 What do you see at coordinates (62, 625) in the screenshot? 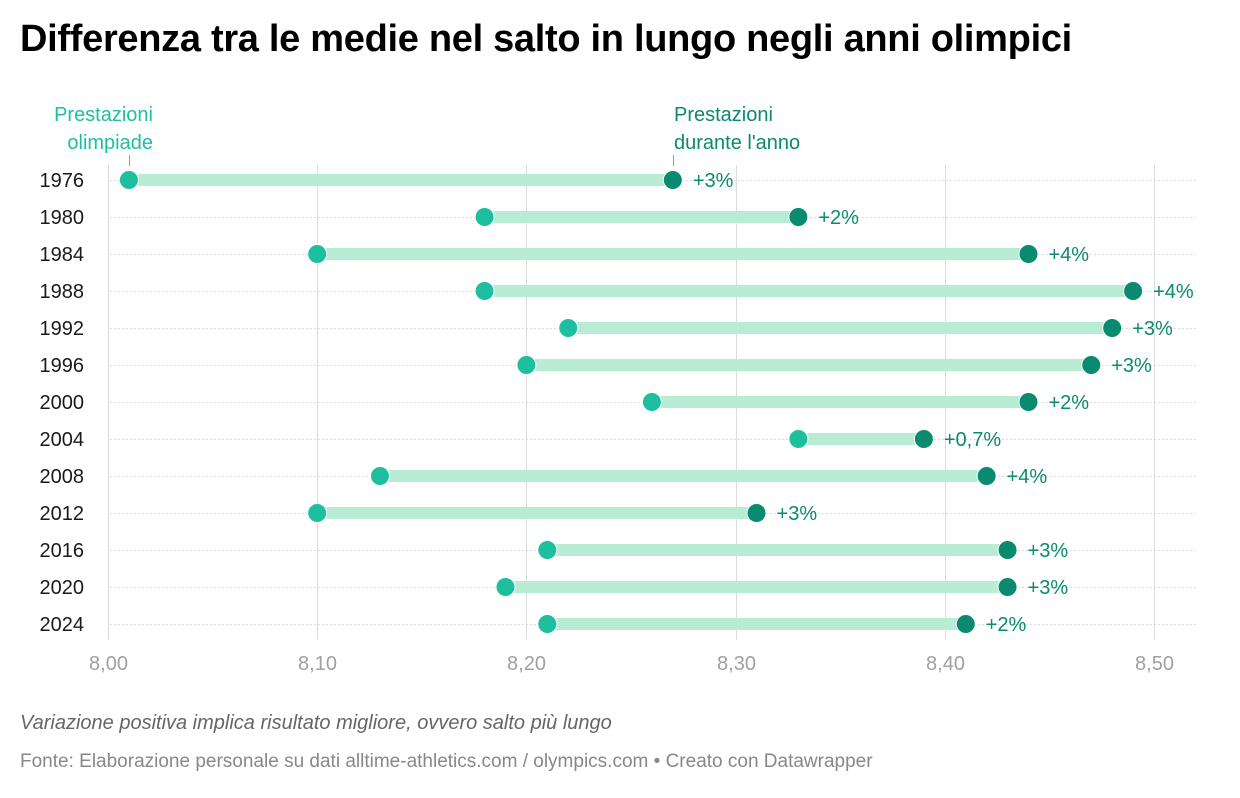
I see `row-year-label: 2024` at bounding box center [62, 625].